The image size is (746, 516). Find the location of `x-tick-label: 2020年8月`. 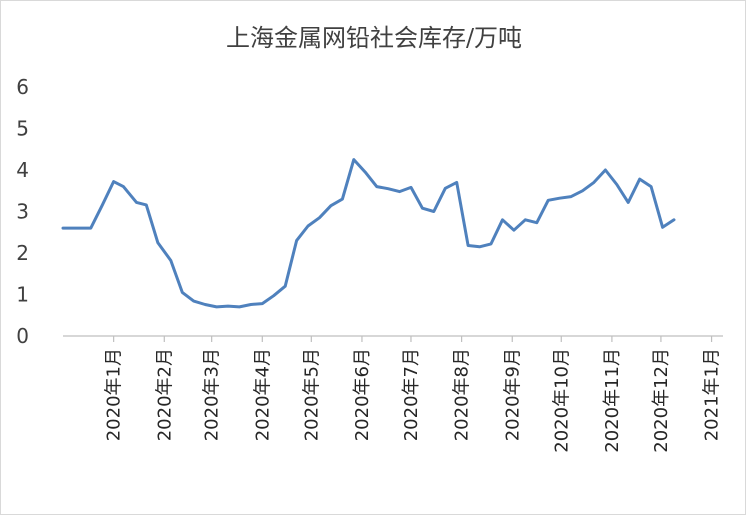

x-tick-label: 2020年8月 is located at coordinates (462, 394).